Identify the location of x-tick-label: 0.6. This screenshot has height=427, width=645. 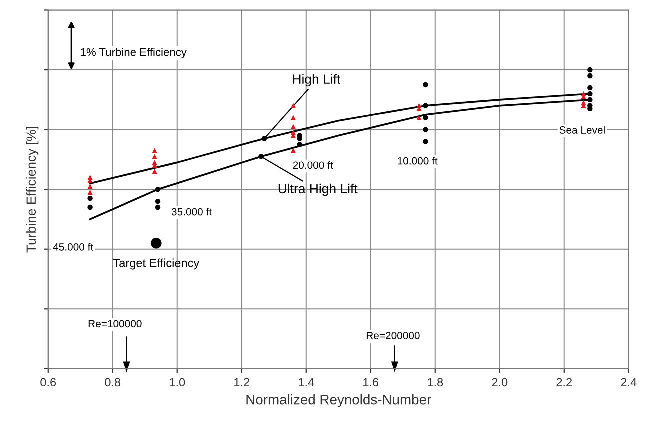
(48, 382).